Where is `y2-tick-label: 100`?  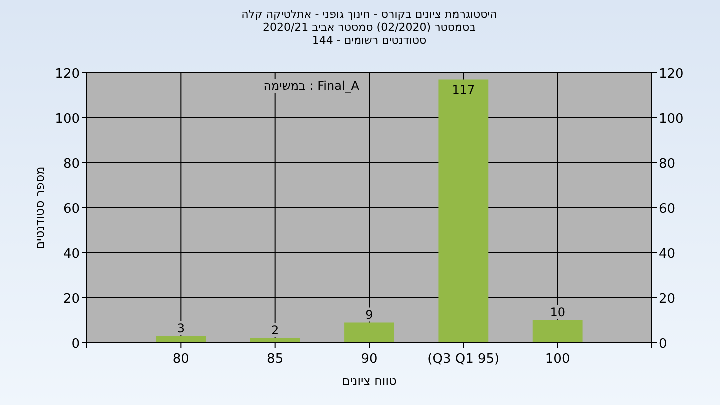
y2-tick-label: 100 is located at coordinates (671, 119).